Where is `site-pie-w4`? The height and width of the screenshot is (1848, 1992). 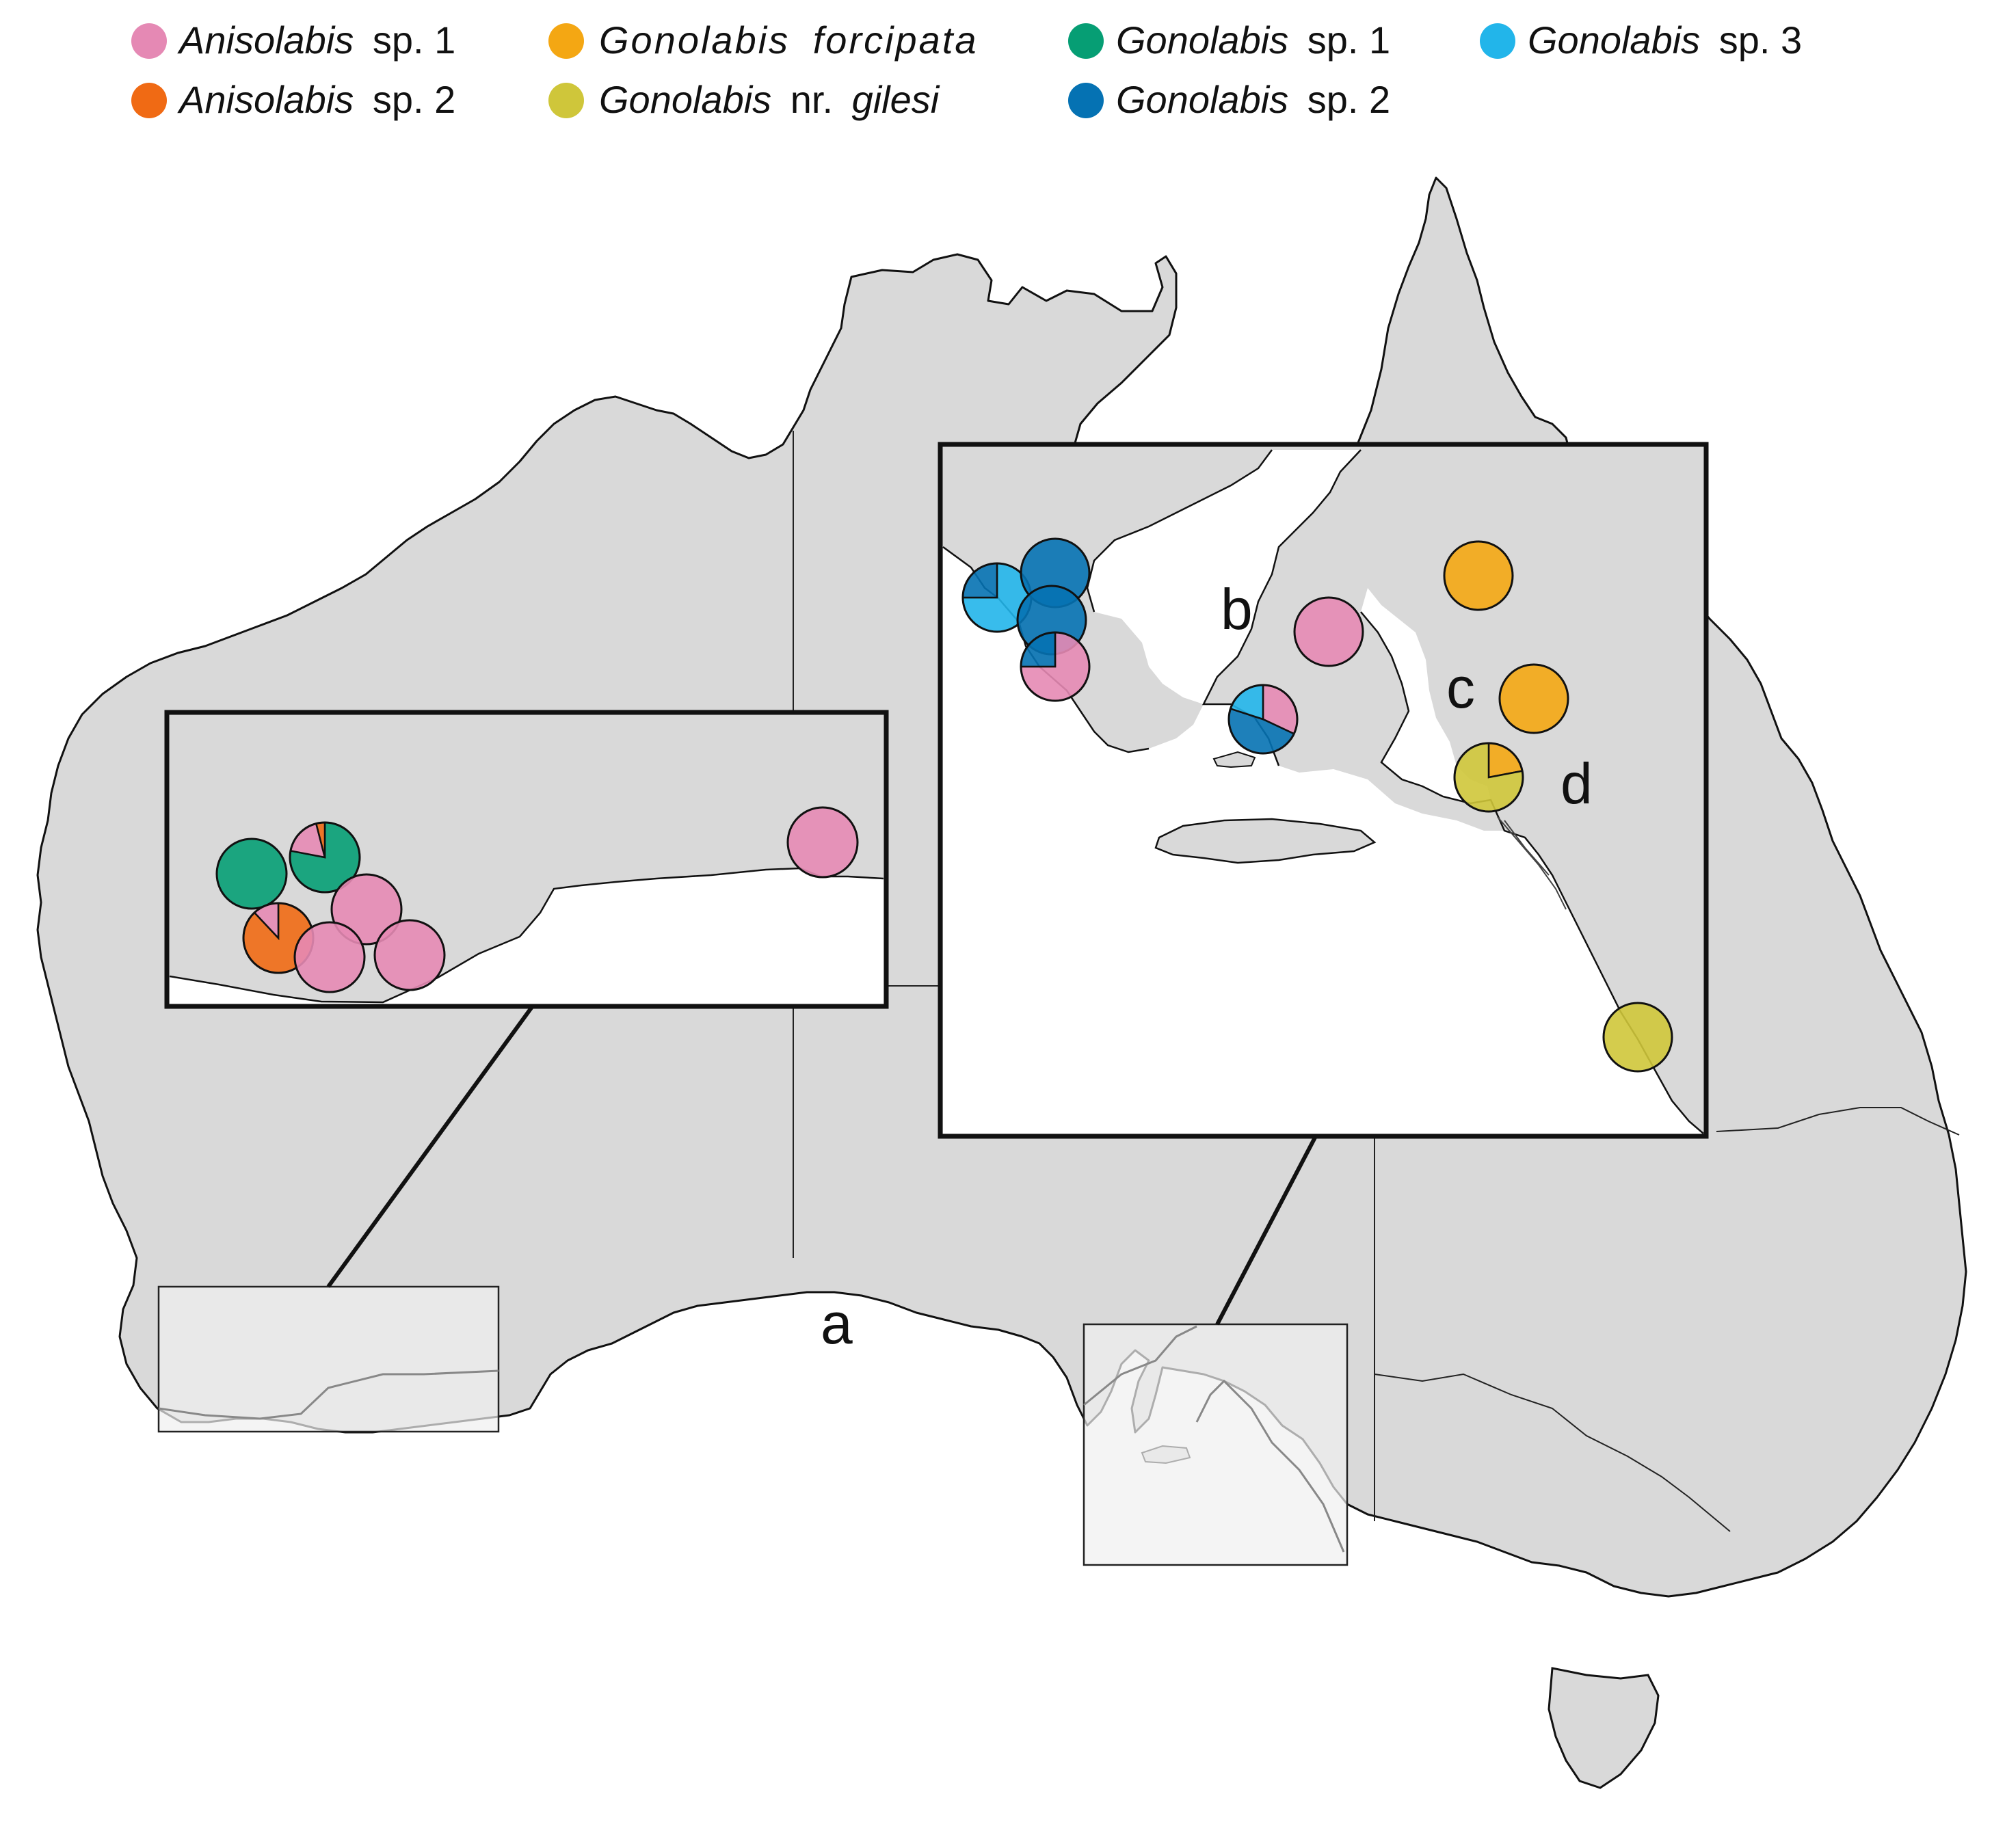 site-pie-w4 is located at coordinates (366, 909).